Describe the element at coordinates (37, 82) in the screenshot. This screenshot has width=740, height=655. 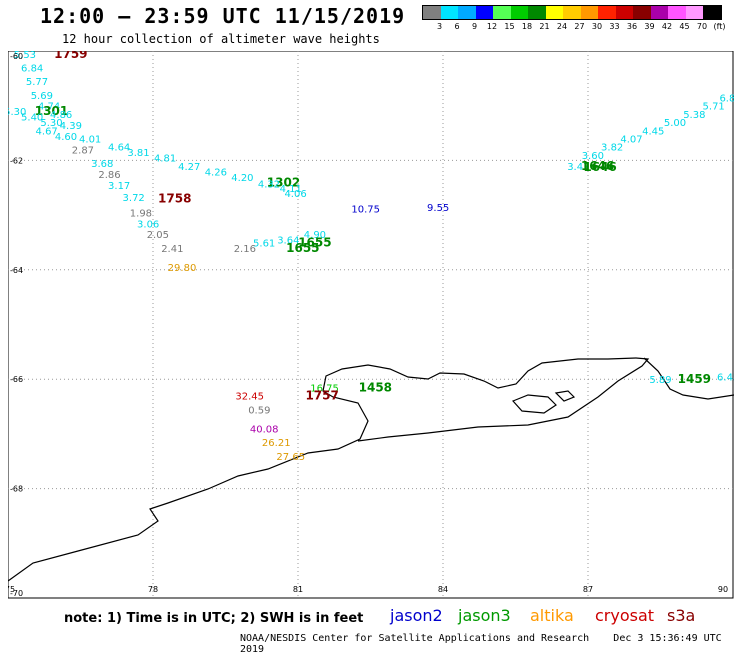
I see `wave-height-label: 5.77` at that location.